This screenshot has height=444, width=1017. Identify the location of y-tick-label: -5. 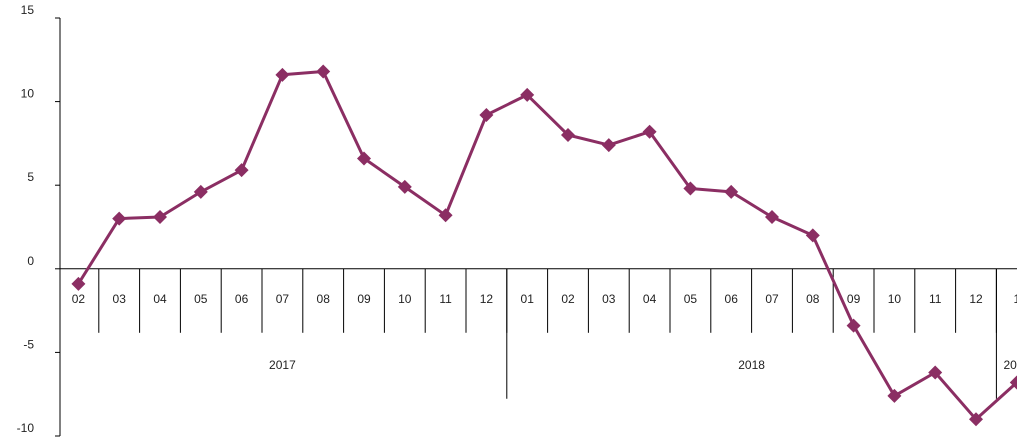
(28, 344).